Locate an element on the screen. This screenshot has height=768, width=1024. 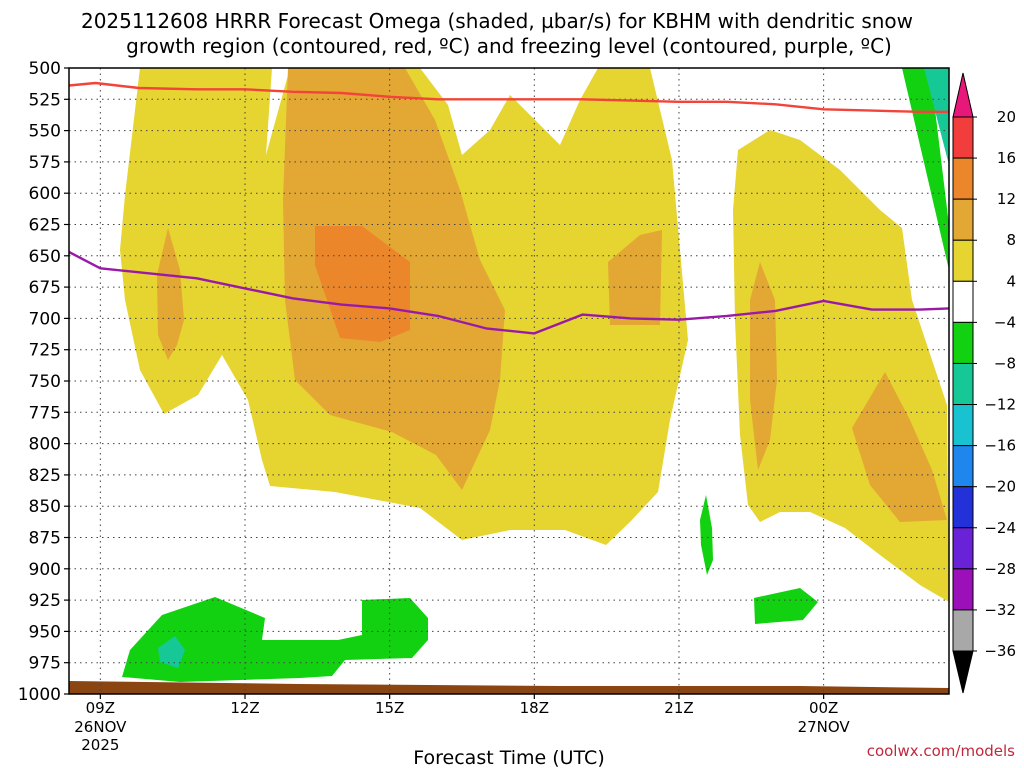
y-tick-label-775: 775 is located at coordinates (45, 413).